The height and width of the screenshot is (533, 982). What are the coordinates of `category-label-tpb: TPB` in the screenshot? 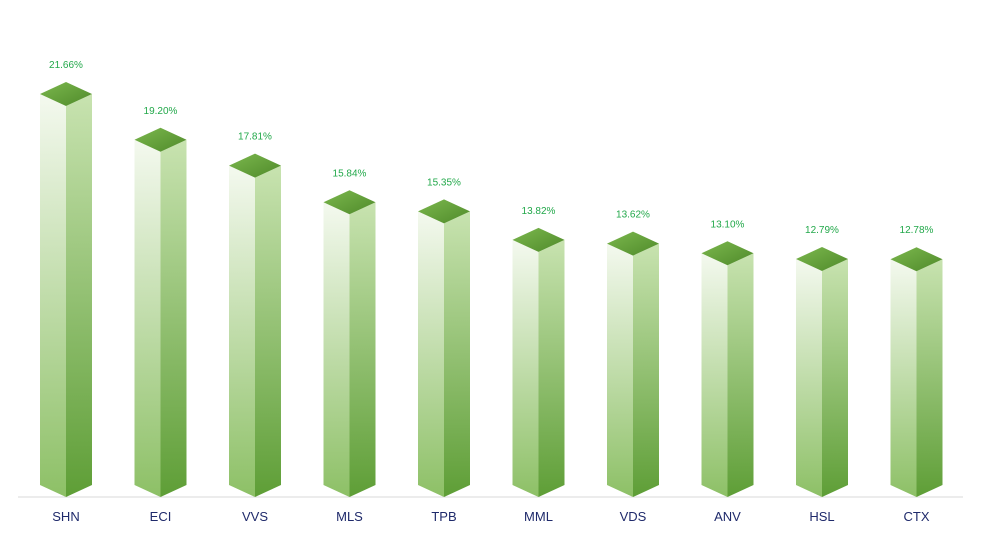 It's located at (443, 516).